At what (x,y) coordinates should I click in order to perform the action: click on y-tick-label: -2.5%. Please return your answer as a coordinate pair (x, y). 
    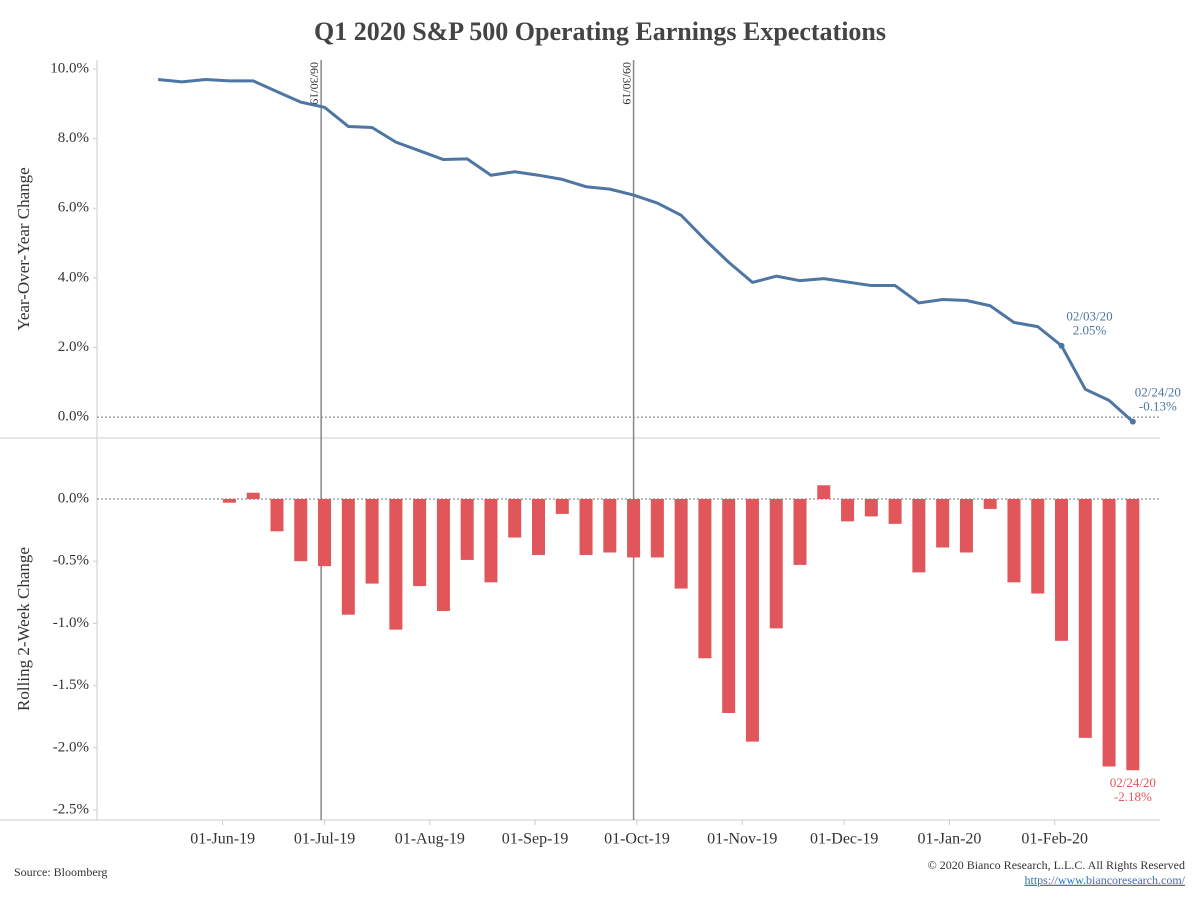
    Looking at the image, I should click on (71, 809).